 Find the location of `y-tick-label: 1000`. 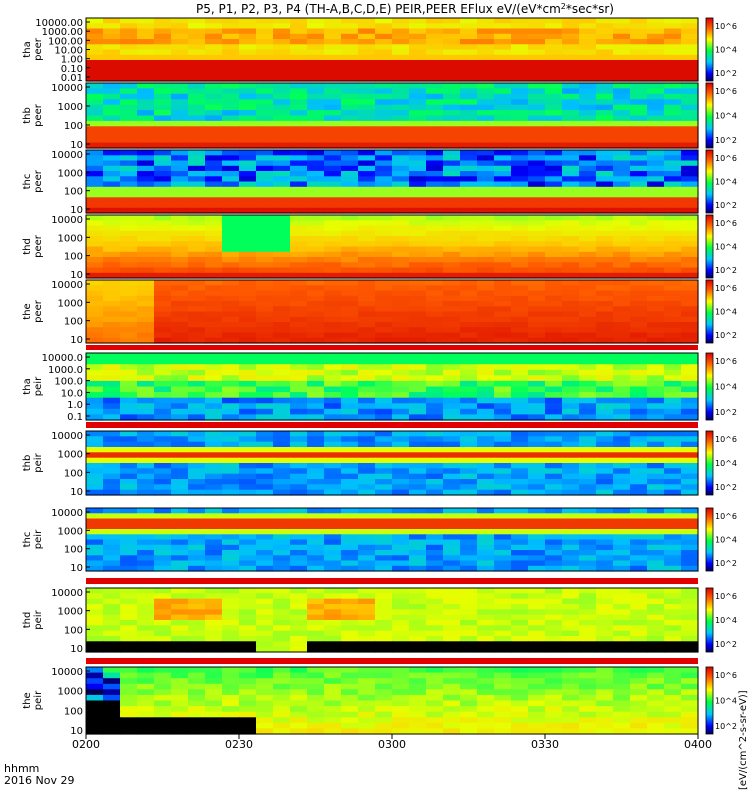

y-tick-label: 1000 is located at coordinates (70, 531).